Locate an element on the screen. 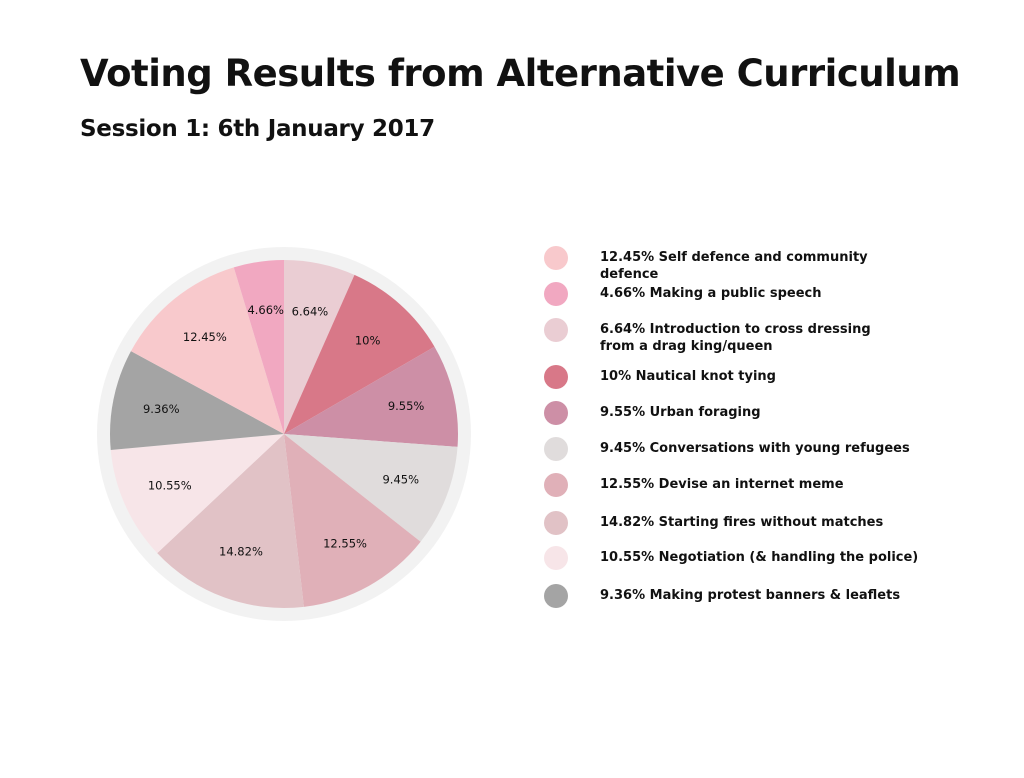 Image resolution: width=1024 pixels, height=778 pixels. legend-label: 9.36% Making protest banners & leaflets is located at coordinates (750, 595).